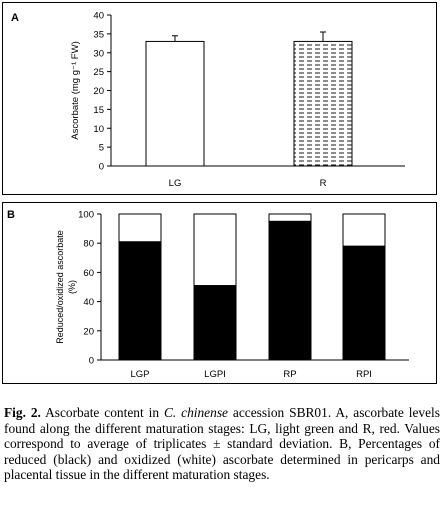 This screenshot has width=442, height=515. What do you see at coordinates (140, 228) in the screenshot?
I see `bar-lgp-oxidized` at bounding box center [140, 228].